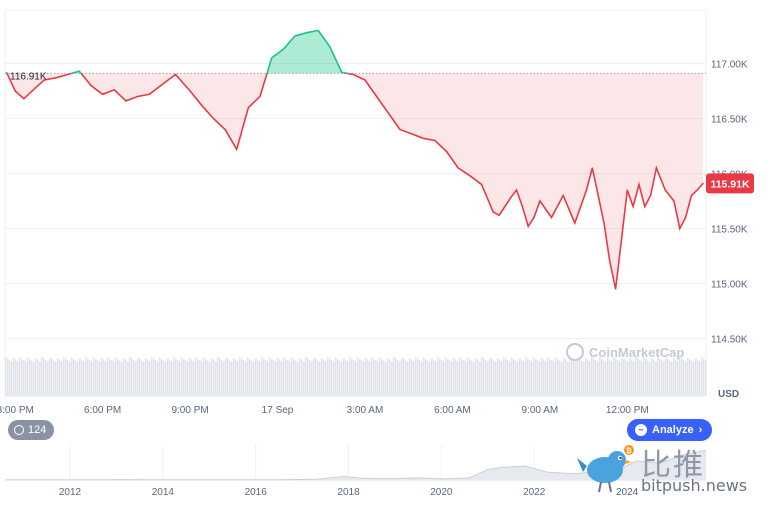 This screenshot has height=516, width=769. I want to click on history-badge-count: 124, so click(37, 430).